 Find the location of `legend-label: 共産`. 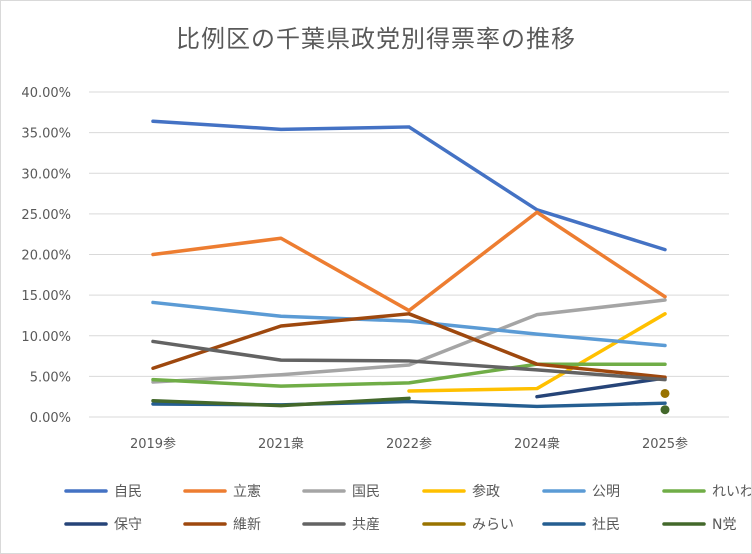

legend-label: 共産 is located at coordinates (366, 525).